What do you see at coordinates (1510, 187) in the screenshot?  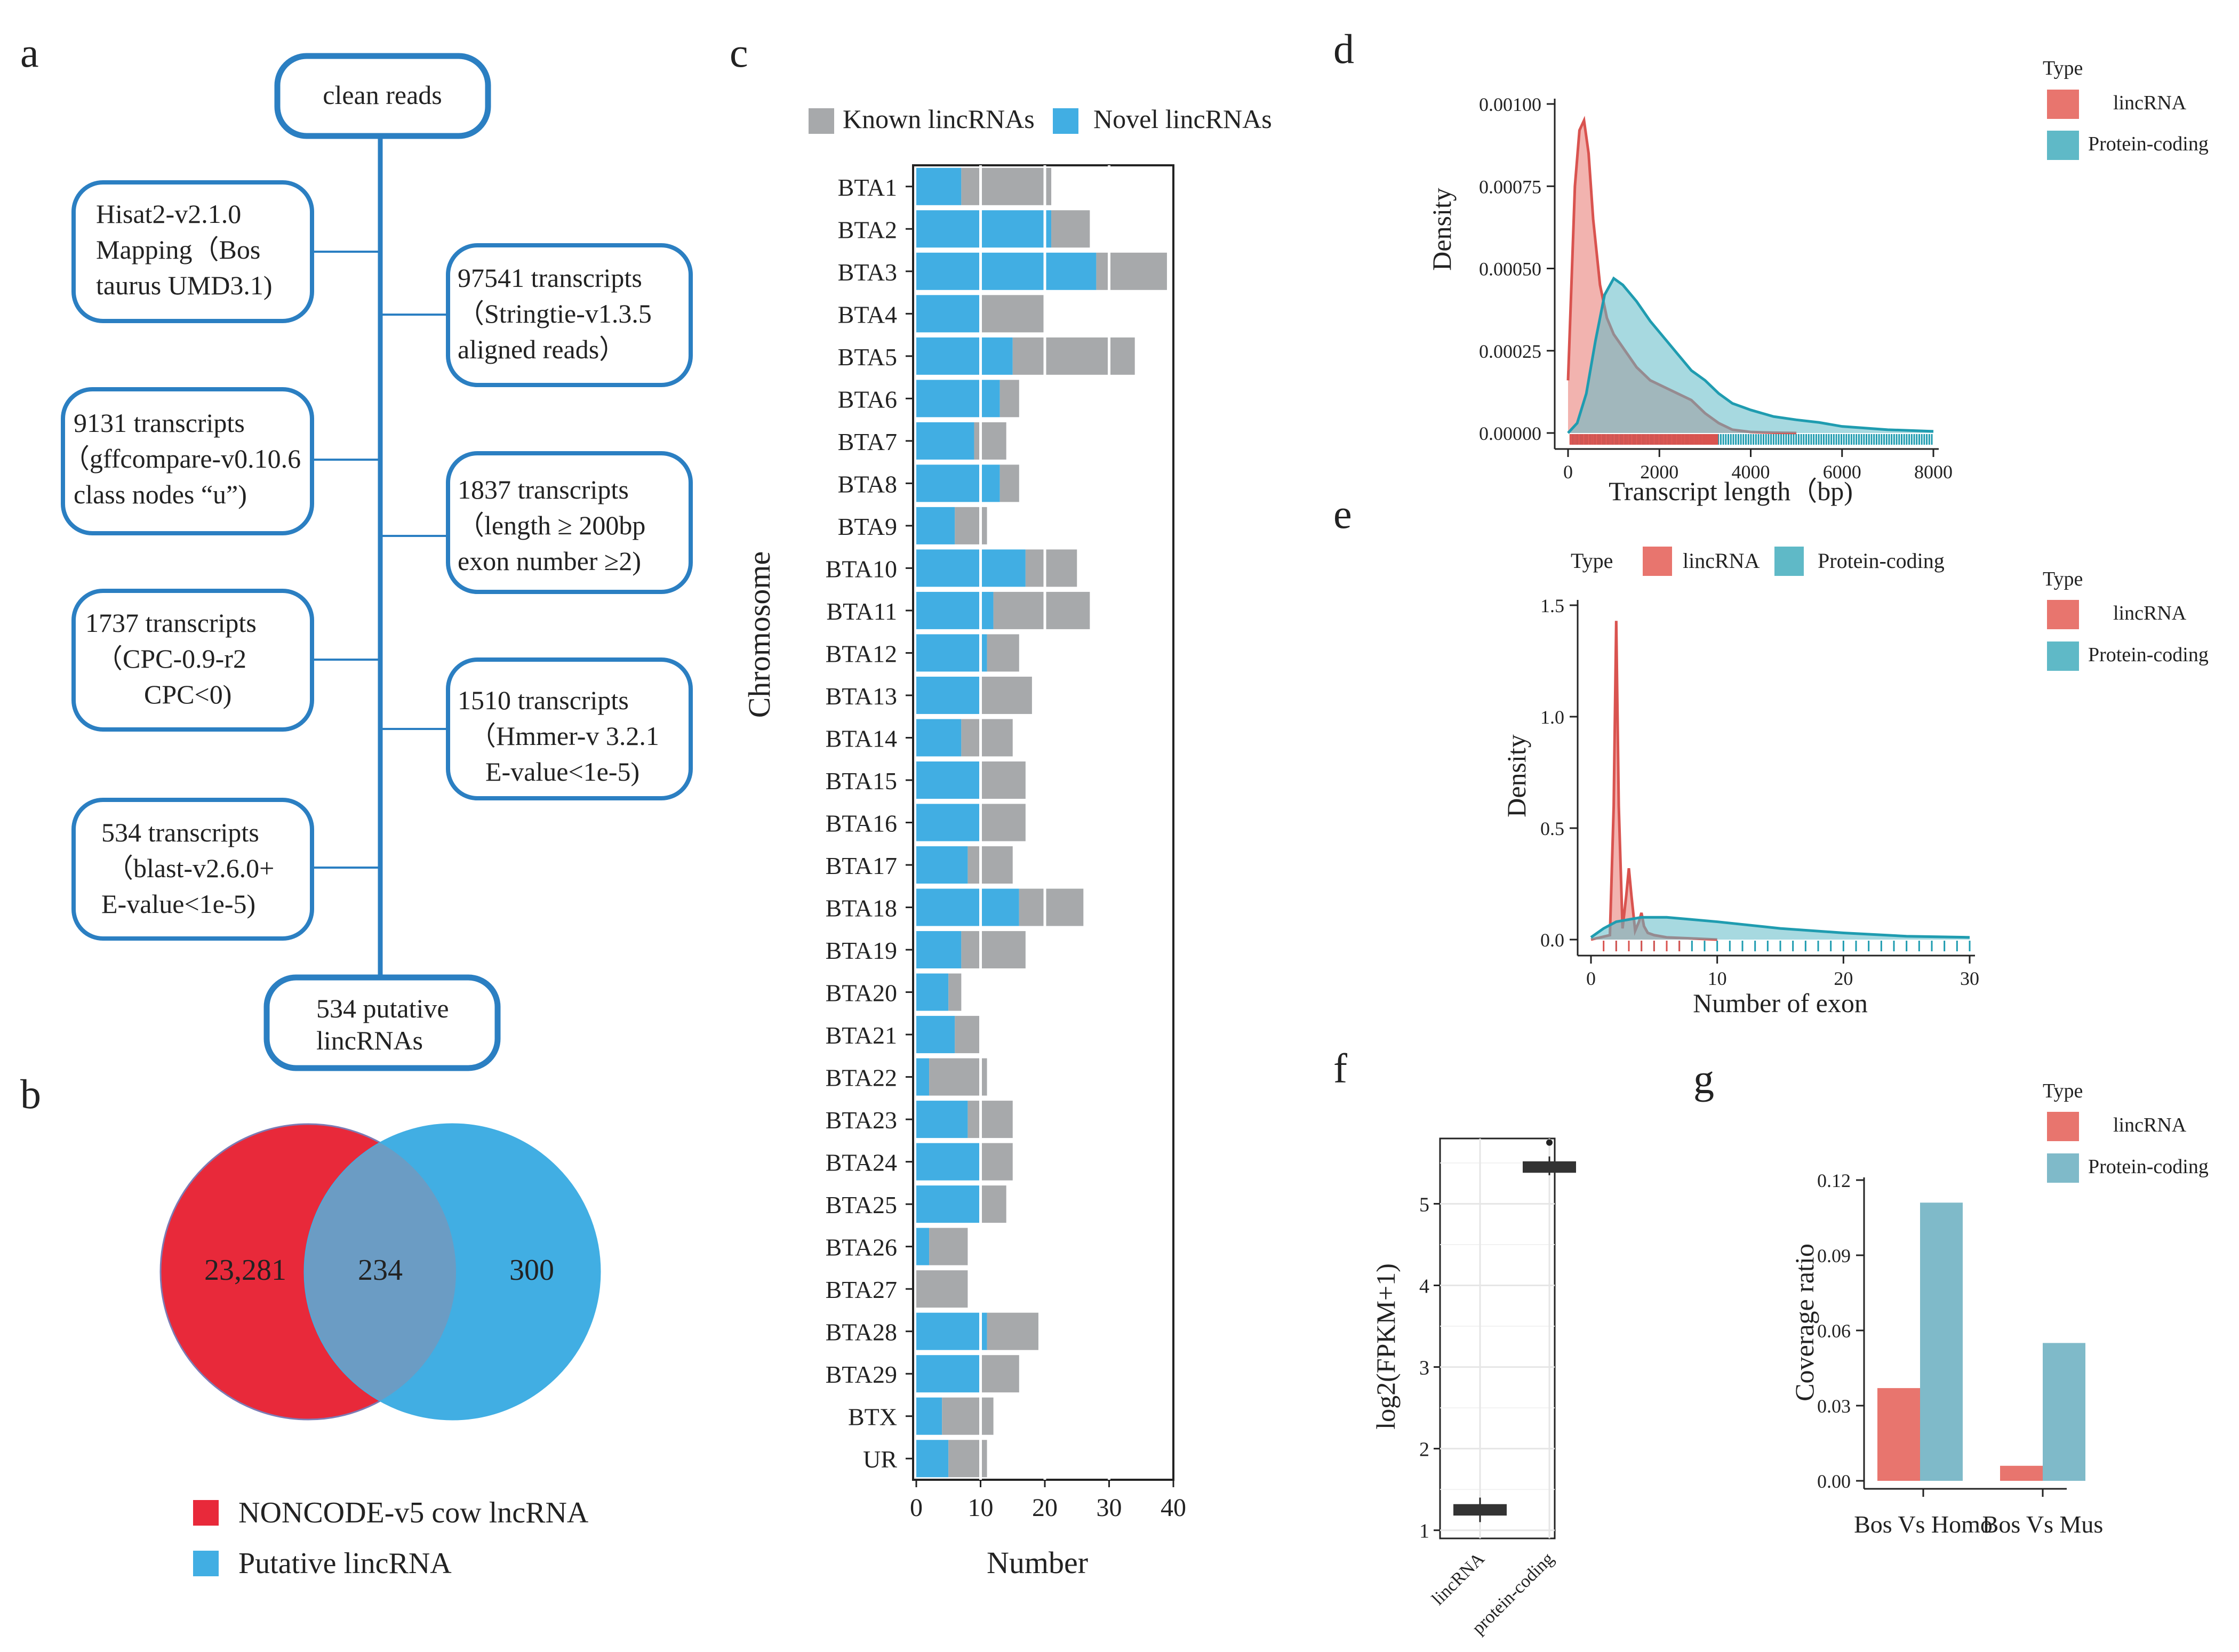 I see `d-ytick-label: 0.00075` at bounding box center [1510, 187].